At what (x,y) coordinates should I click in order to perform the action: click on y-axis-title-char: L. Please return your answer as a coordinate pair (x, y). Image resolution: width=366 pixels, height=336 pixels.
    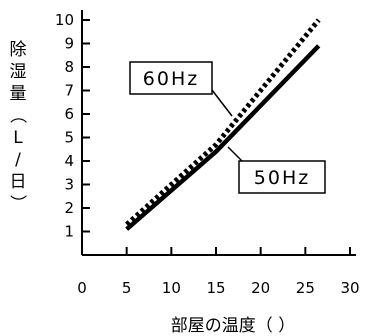
    Looking at the image, I should click on (18, 138).